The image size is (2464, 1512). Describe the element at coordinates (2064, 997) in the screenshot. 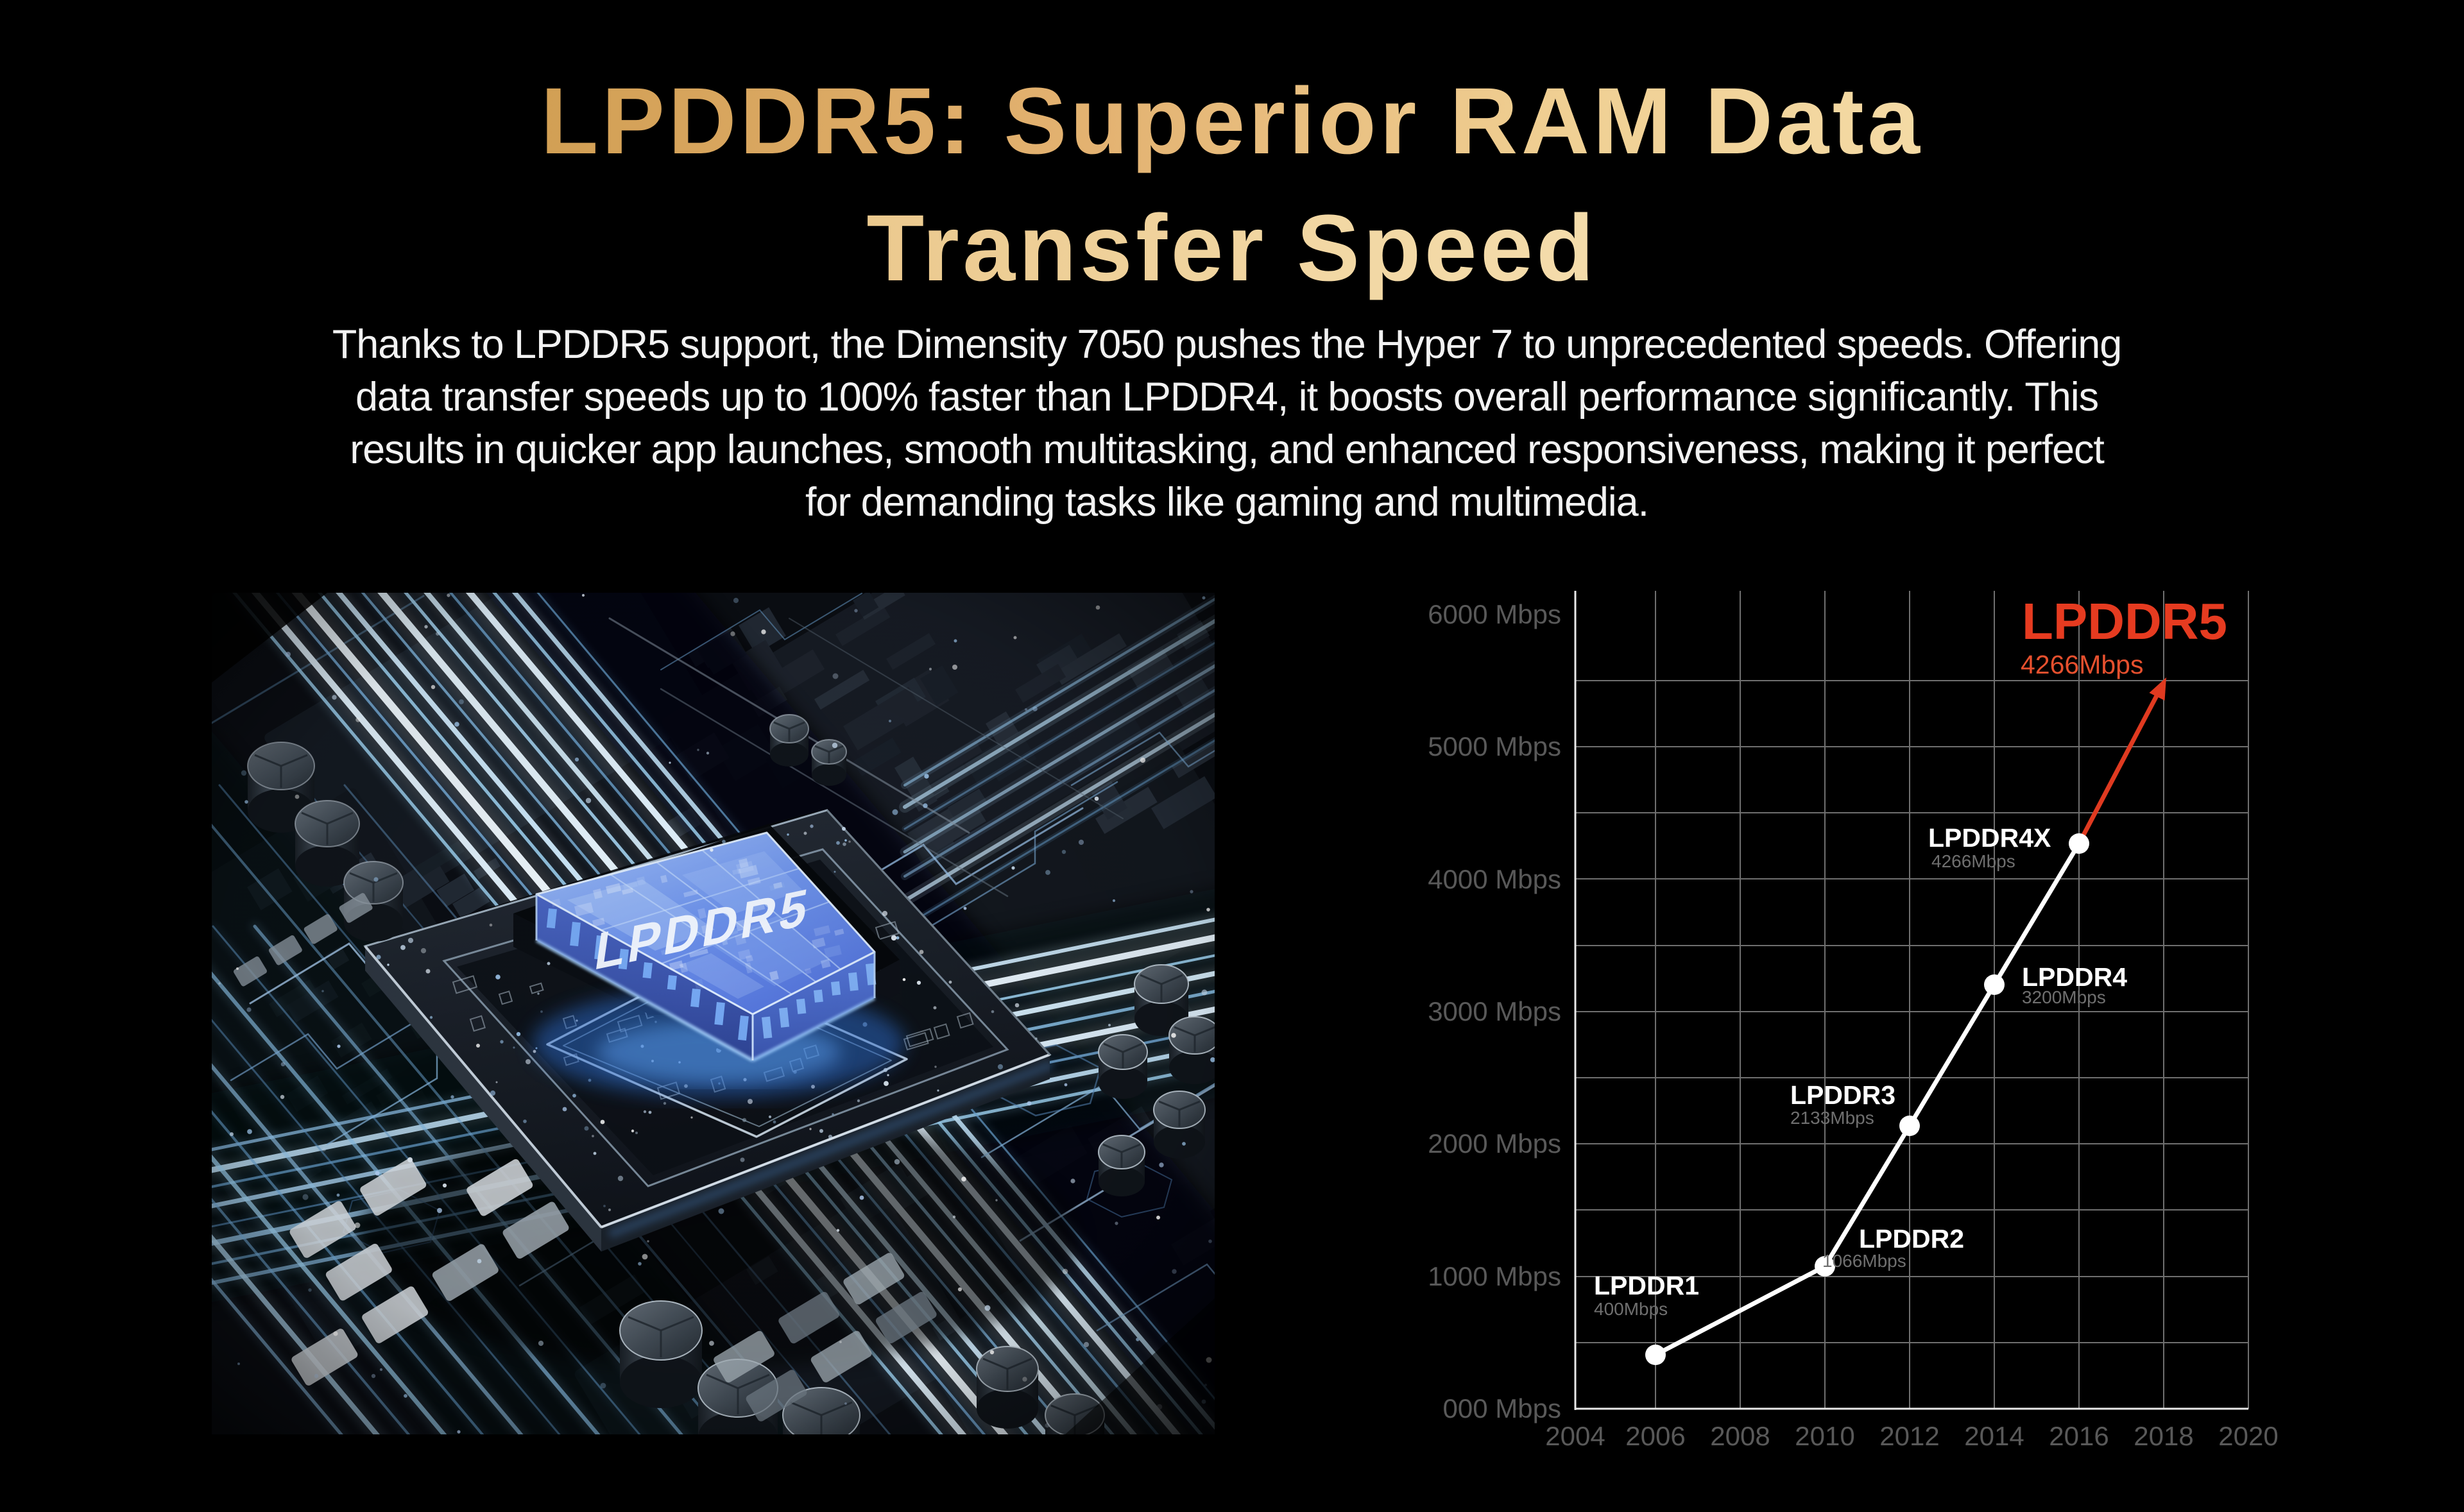

I see `svg-text: 3200Mbps` at that location.